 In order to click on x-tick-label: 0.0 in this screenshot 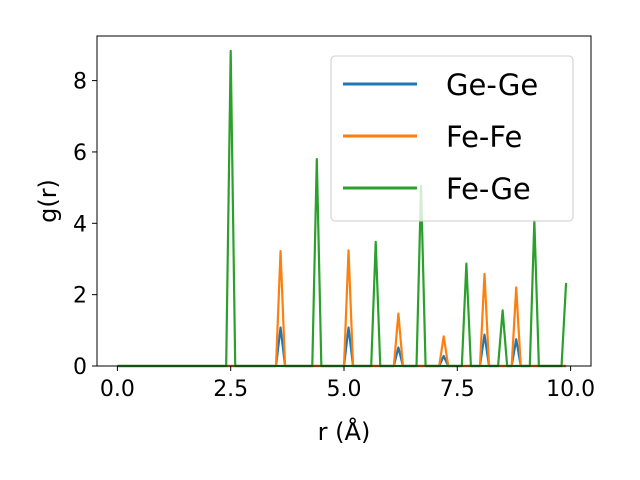, I will do `click(117, 389)`.